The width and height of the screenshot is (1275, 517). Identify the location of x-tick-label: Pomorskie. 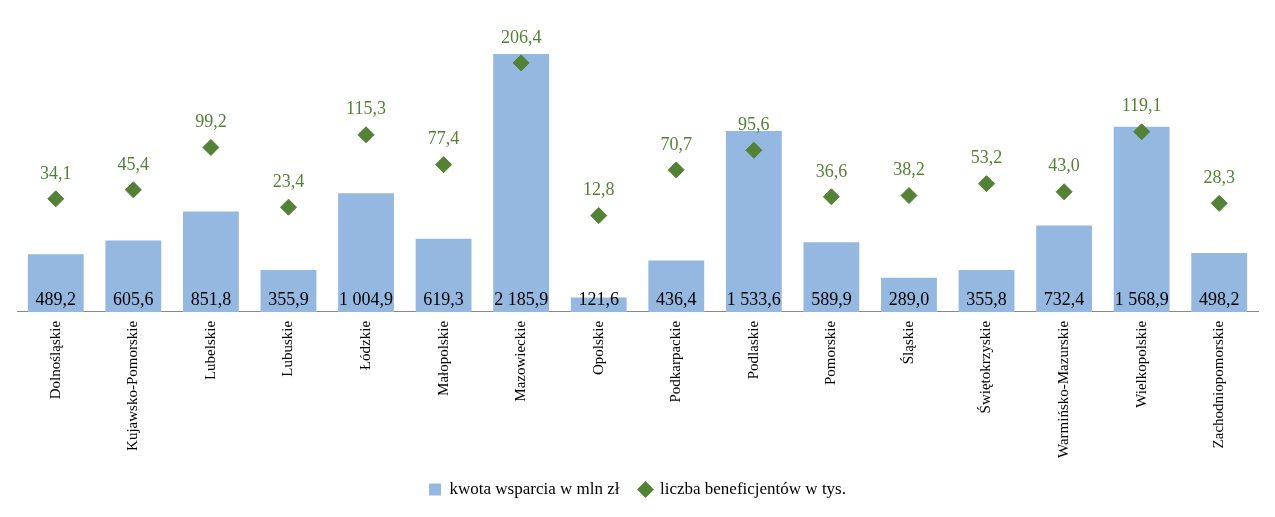
(830, 353).